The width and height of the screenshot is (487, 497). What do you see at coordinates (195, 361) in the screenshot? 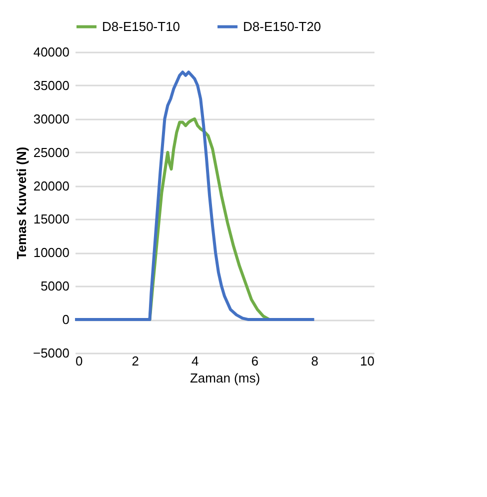
I see `x-tick-label: 4` at bounding box center [195, 361].